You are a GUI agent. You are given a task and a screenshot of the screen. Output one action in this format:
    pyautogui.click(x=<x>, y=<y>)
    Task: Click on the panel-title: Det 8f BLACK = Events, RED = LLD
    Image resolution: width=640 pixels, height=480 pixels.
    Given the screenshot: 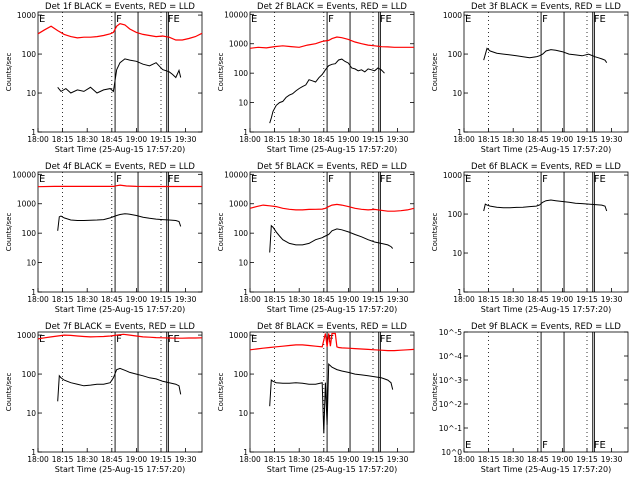 What is the action you would take?
    pyautogui.click(x=332, y=327)
    